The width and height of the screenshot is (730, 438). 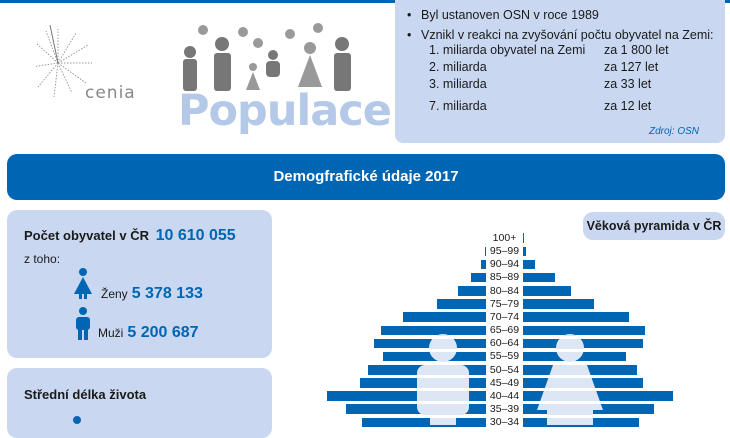 I want to click on age-label: 45–49, so click(x=504, y=383).